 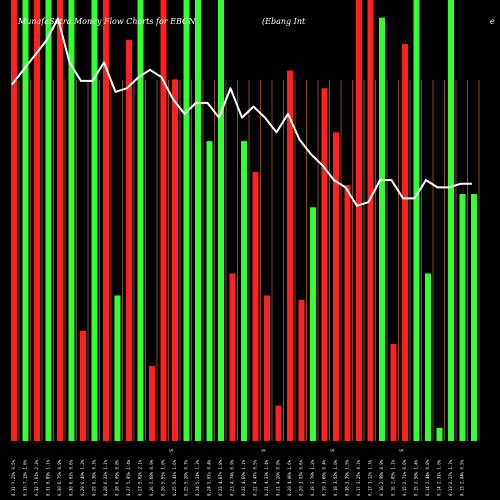 I want to click on tick-label: 0.29 6.49% 1.2%, so click(x=82, y=477).